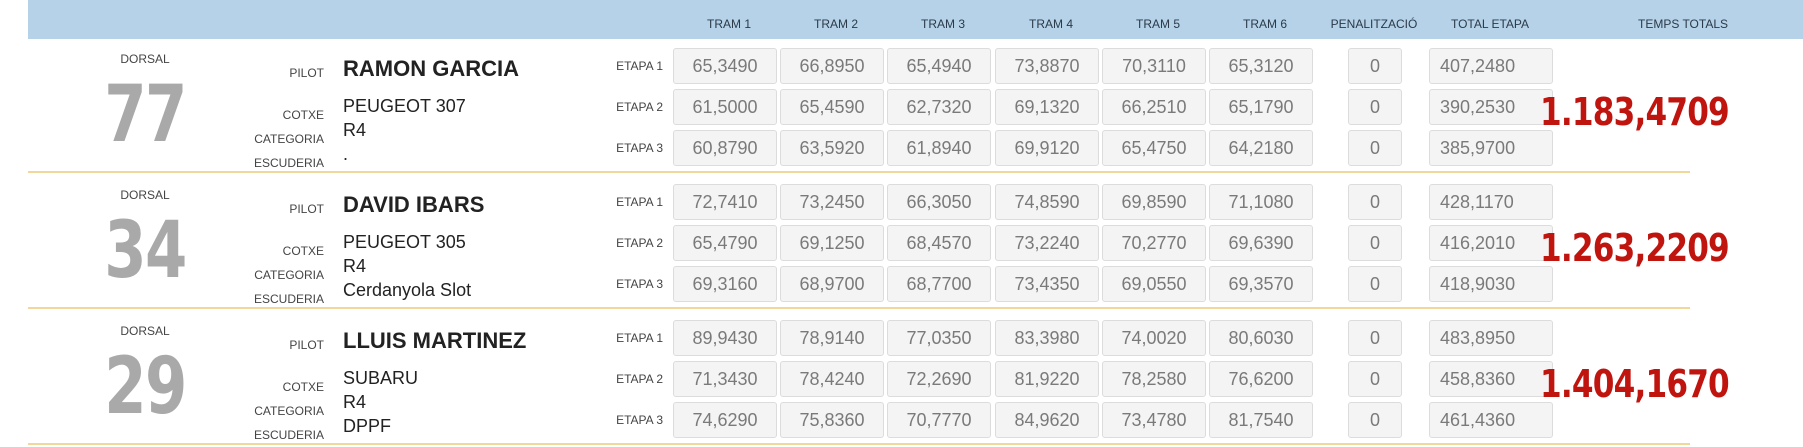 This screenshot has height=447, width=1803. I want to click on stage-time-cell: 89,9430, so click(725, 338).